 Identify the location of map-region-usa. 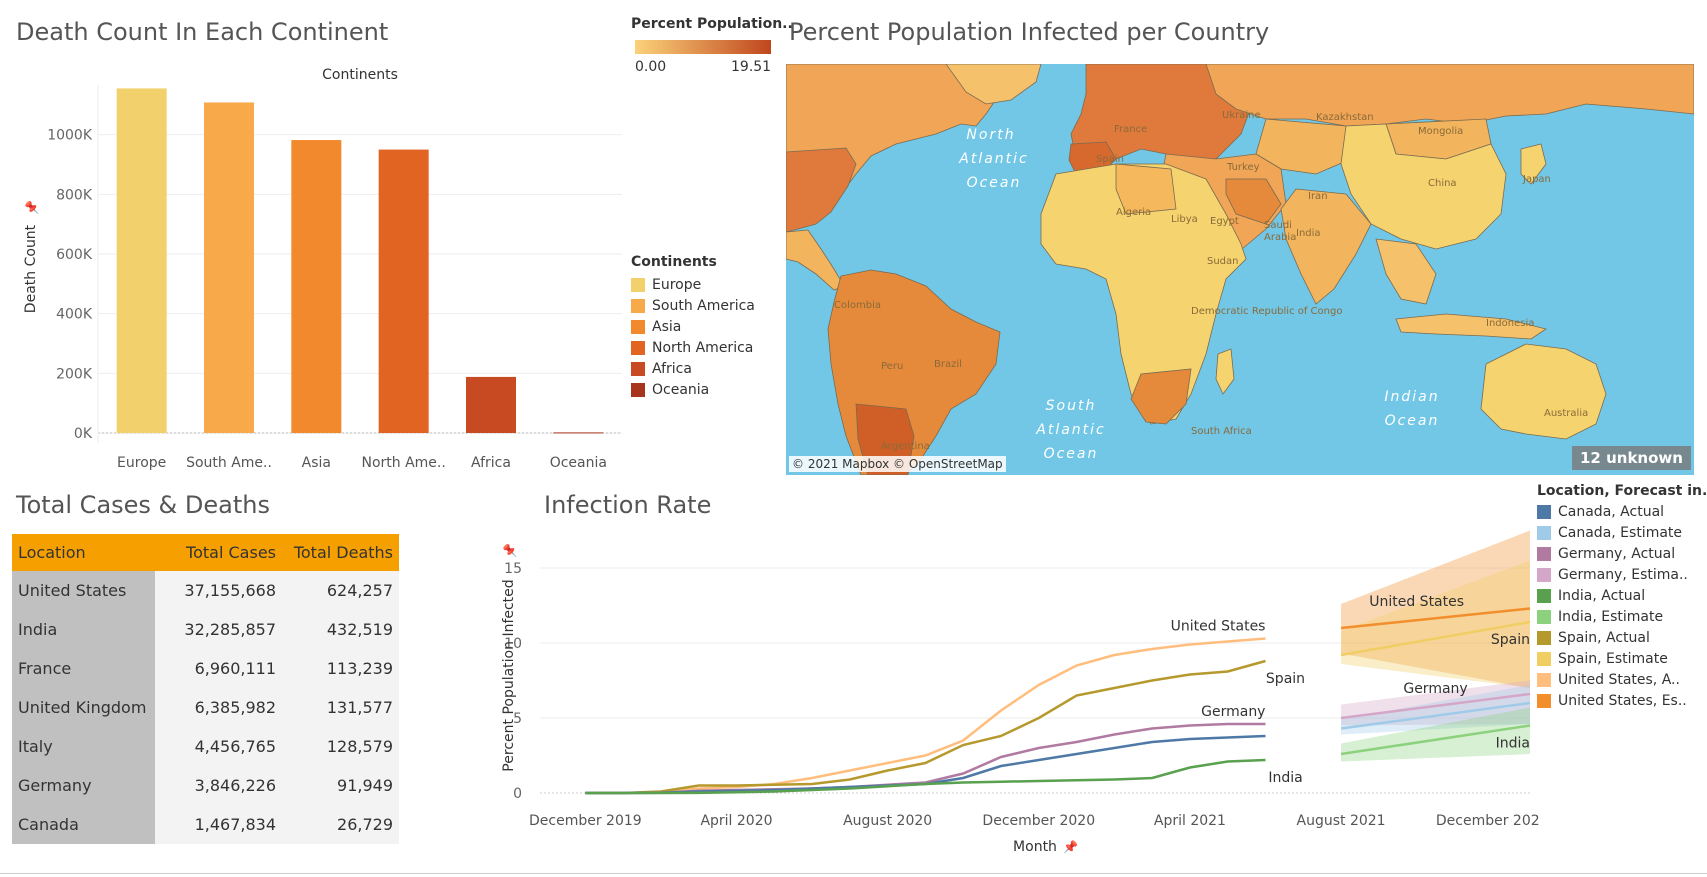
(821, 190).